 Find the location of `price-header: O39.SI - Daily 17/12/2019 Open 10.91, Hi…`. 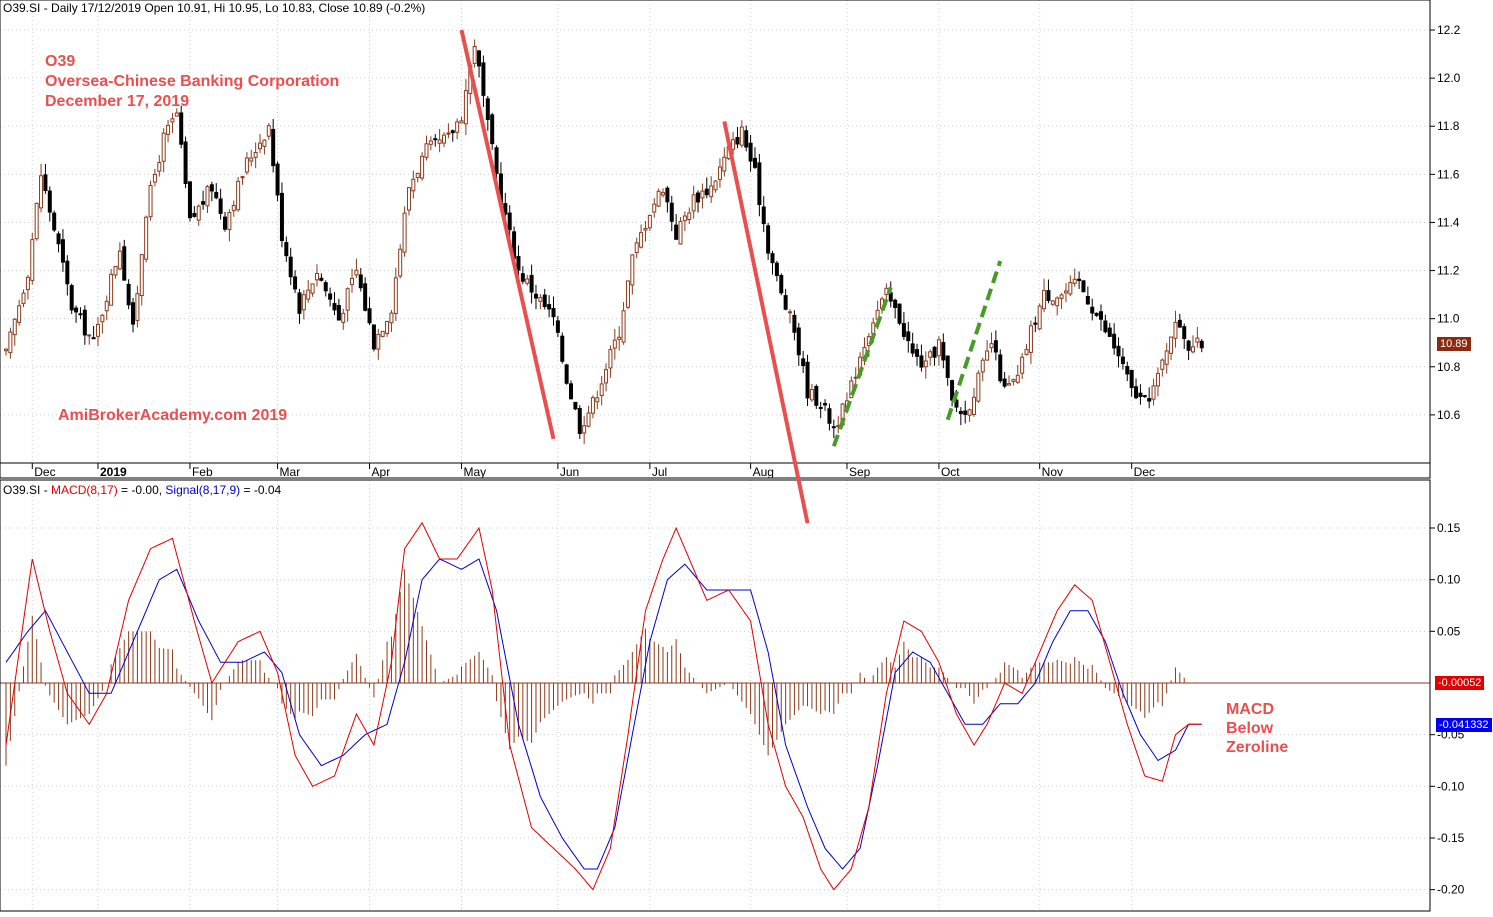

price-header: O39.SI - Daily 17/12/2019 Open 10.91, Hi… is located at coordinates (214, 8).